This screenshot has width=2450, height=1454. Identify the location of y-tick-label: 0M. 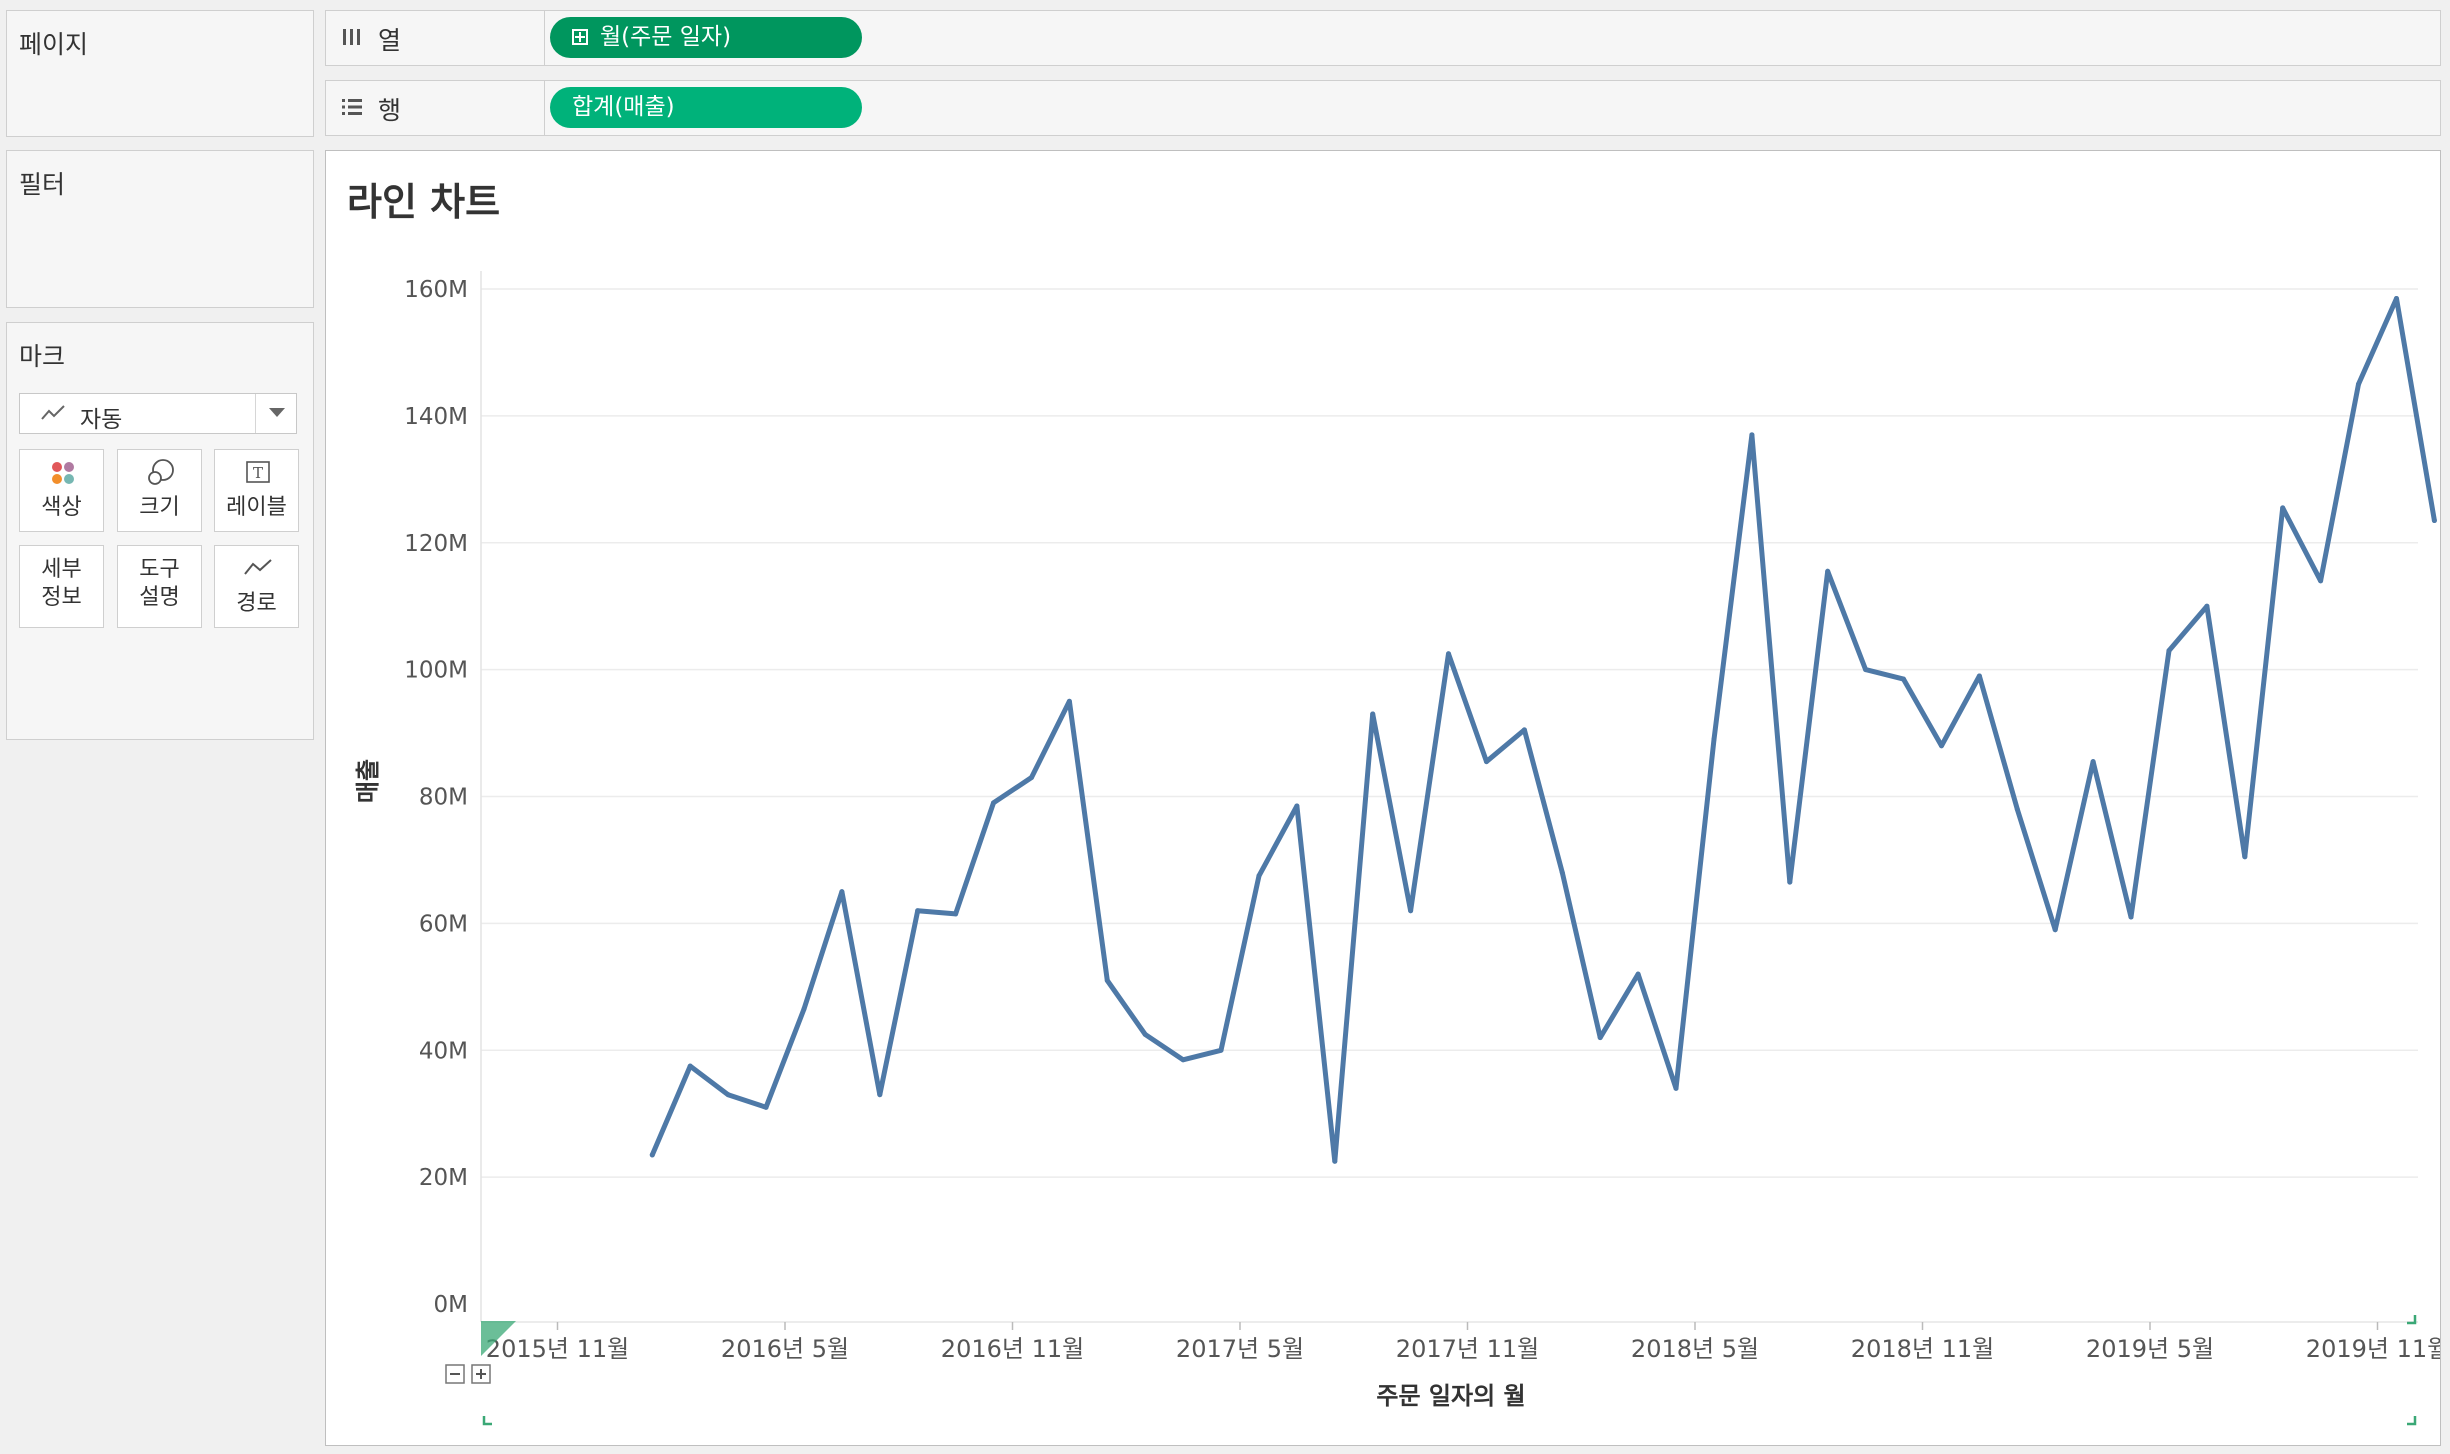
(451, 1305).